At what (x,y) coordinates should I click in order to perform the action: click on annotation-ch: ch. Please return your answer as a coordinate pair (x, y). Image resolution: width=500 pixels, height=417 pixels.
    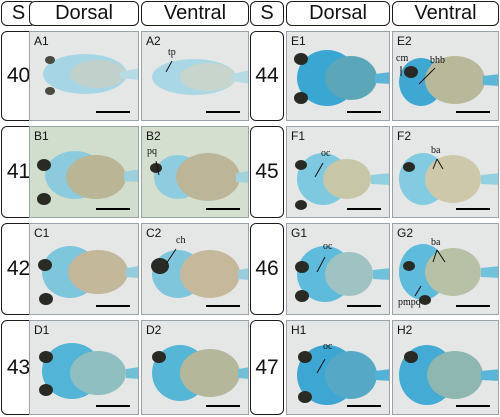
    Looking at the image, I should click on (181, 240).